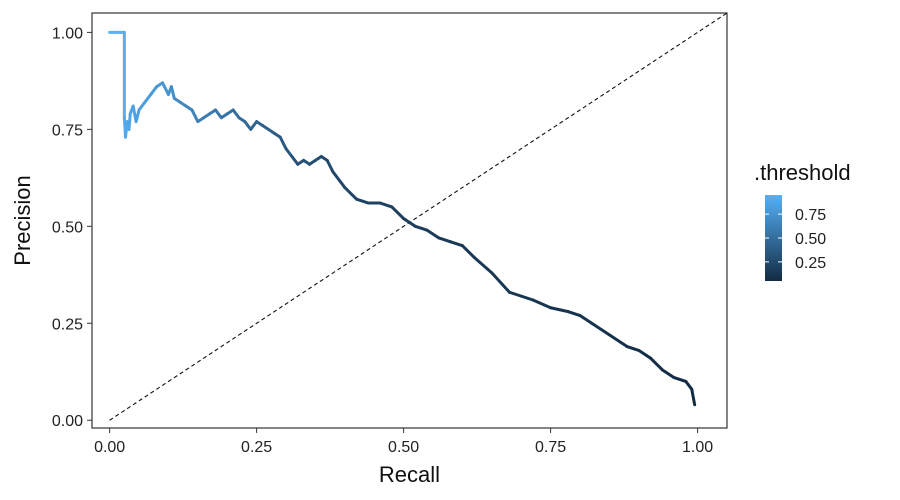  Describe the element at coordinates (773, 238) in the screenshot. I see `colorbar` at that location.